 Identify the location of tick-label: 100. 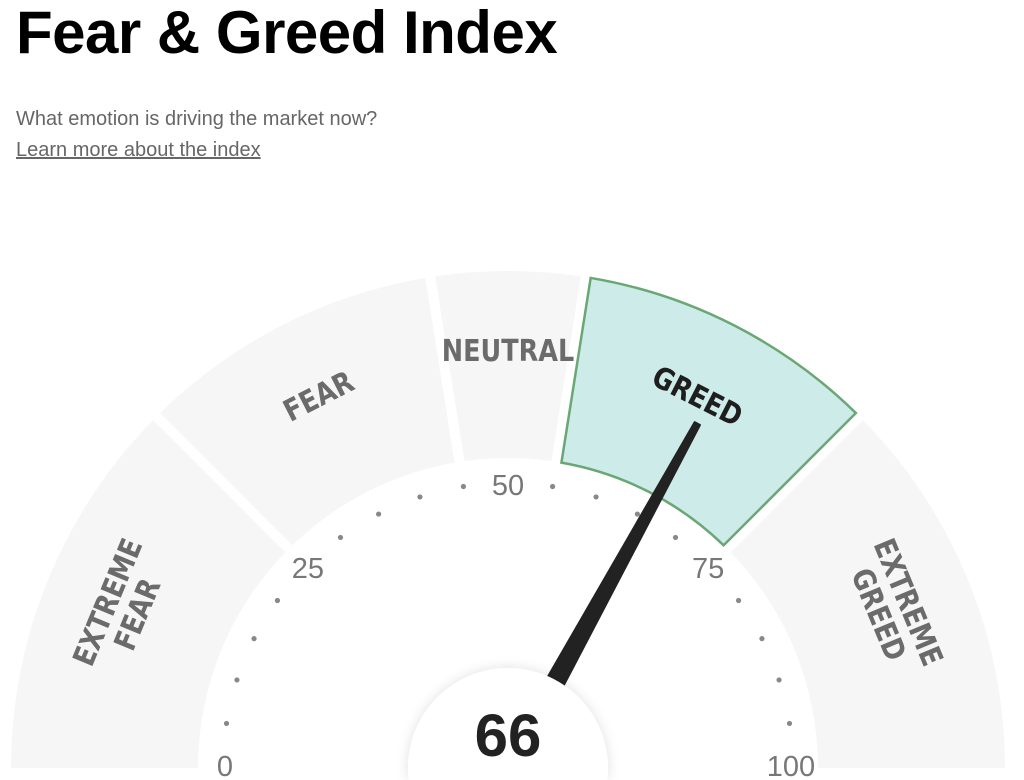
(791, 765).